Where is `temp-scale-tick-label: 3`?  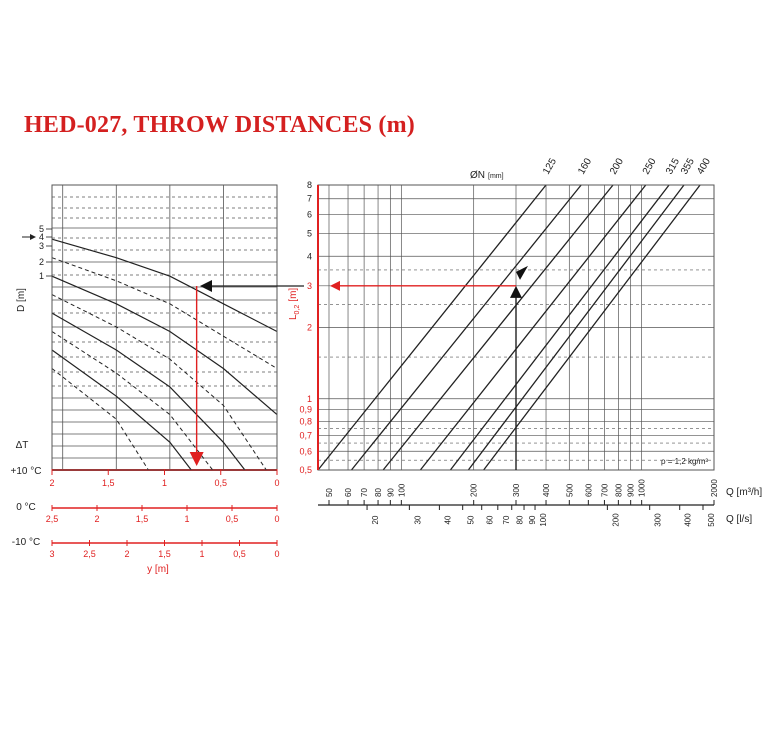 temp-scale-tick-label: 3 is located at coordinates (51, 554).